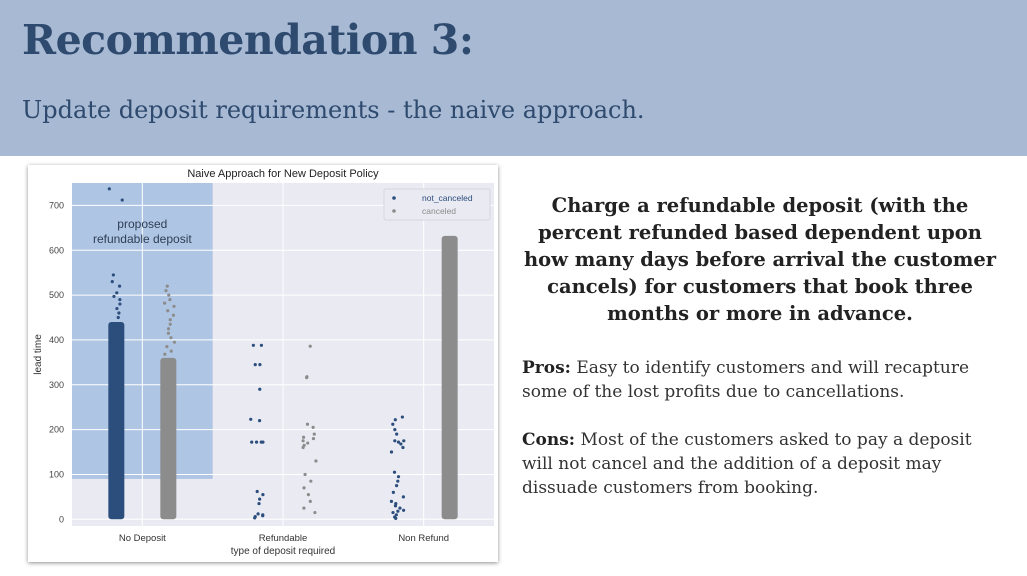  Describe the element at coordinates (549, 440) in the screenshot. I see `cons-label: Cons:` at that location.